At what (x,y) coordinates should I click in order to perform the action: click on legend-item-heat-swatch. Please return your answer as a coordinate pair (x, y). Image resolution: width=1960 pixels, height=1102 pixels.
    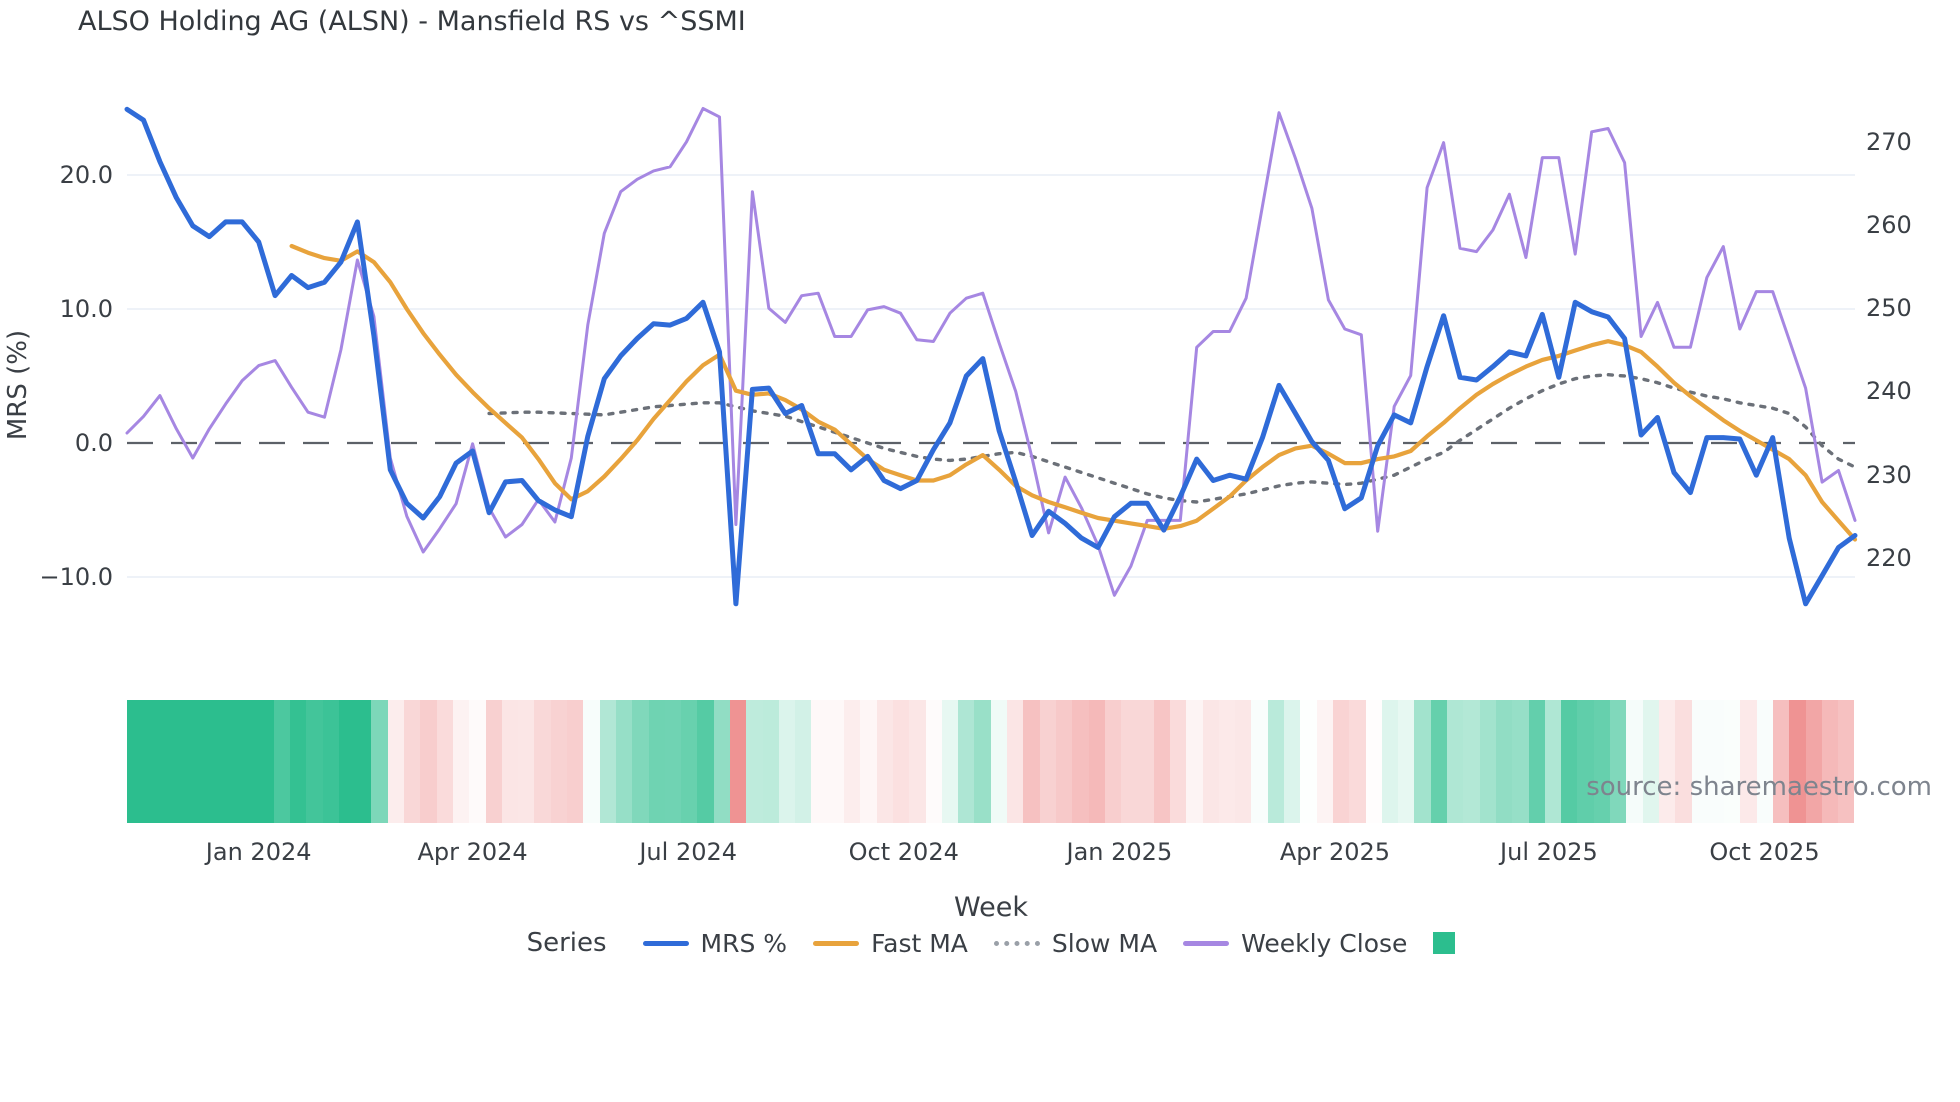
    Looking at the image, I should click on (1444, 943).